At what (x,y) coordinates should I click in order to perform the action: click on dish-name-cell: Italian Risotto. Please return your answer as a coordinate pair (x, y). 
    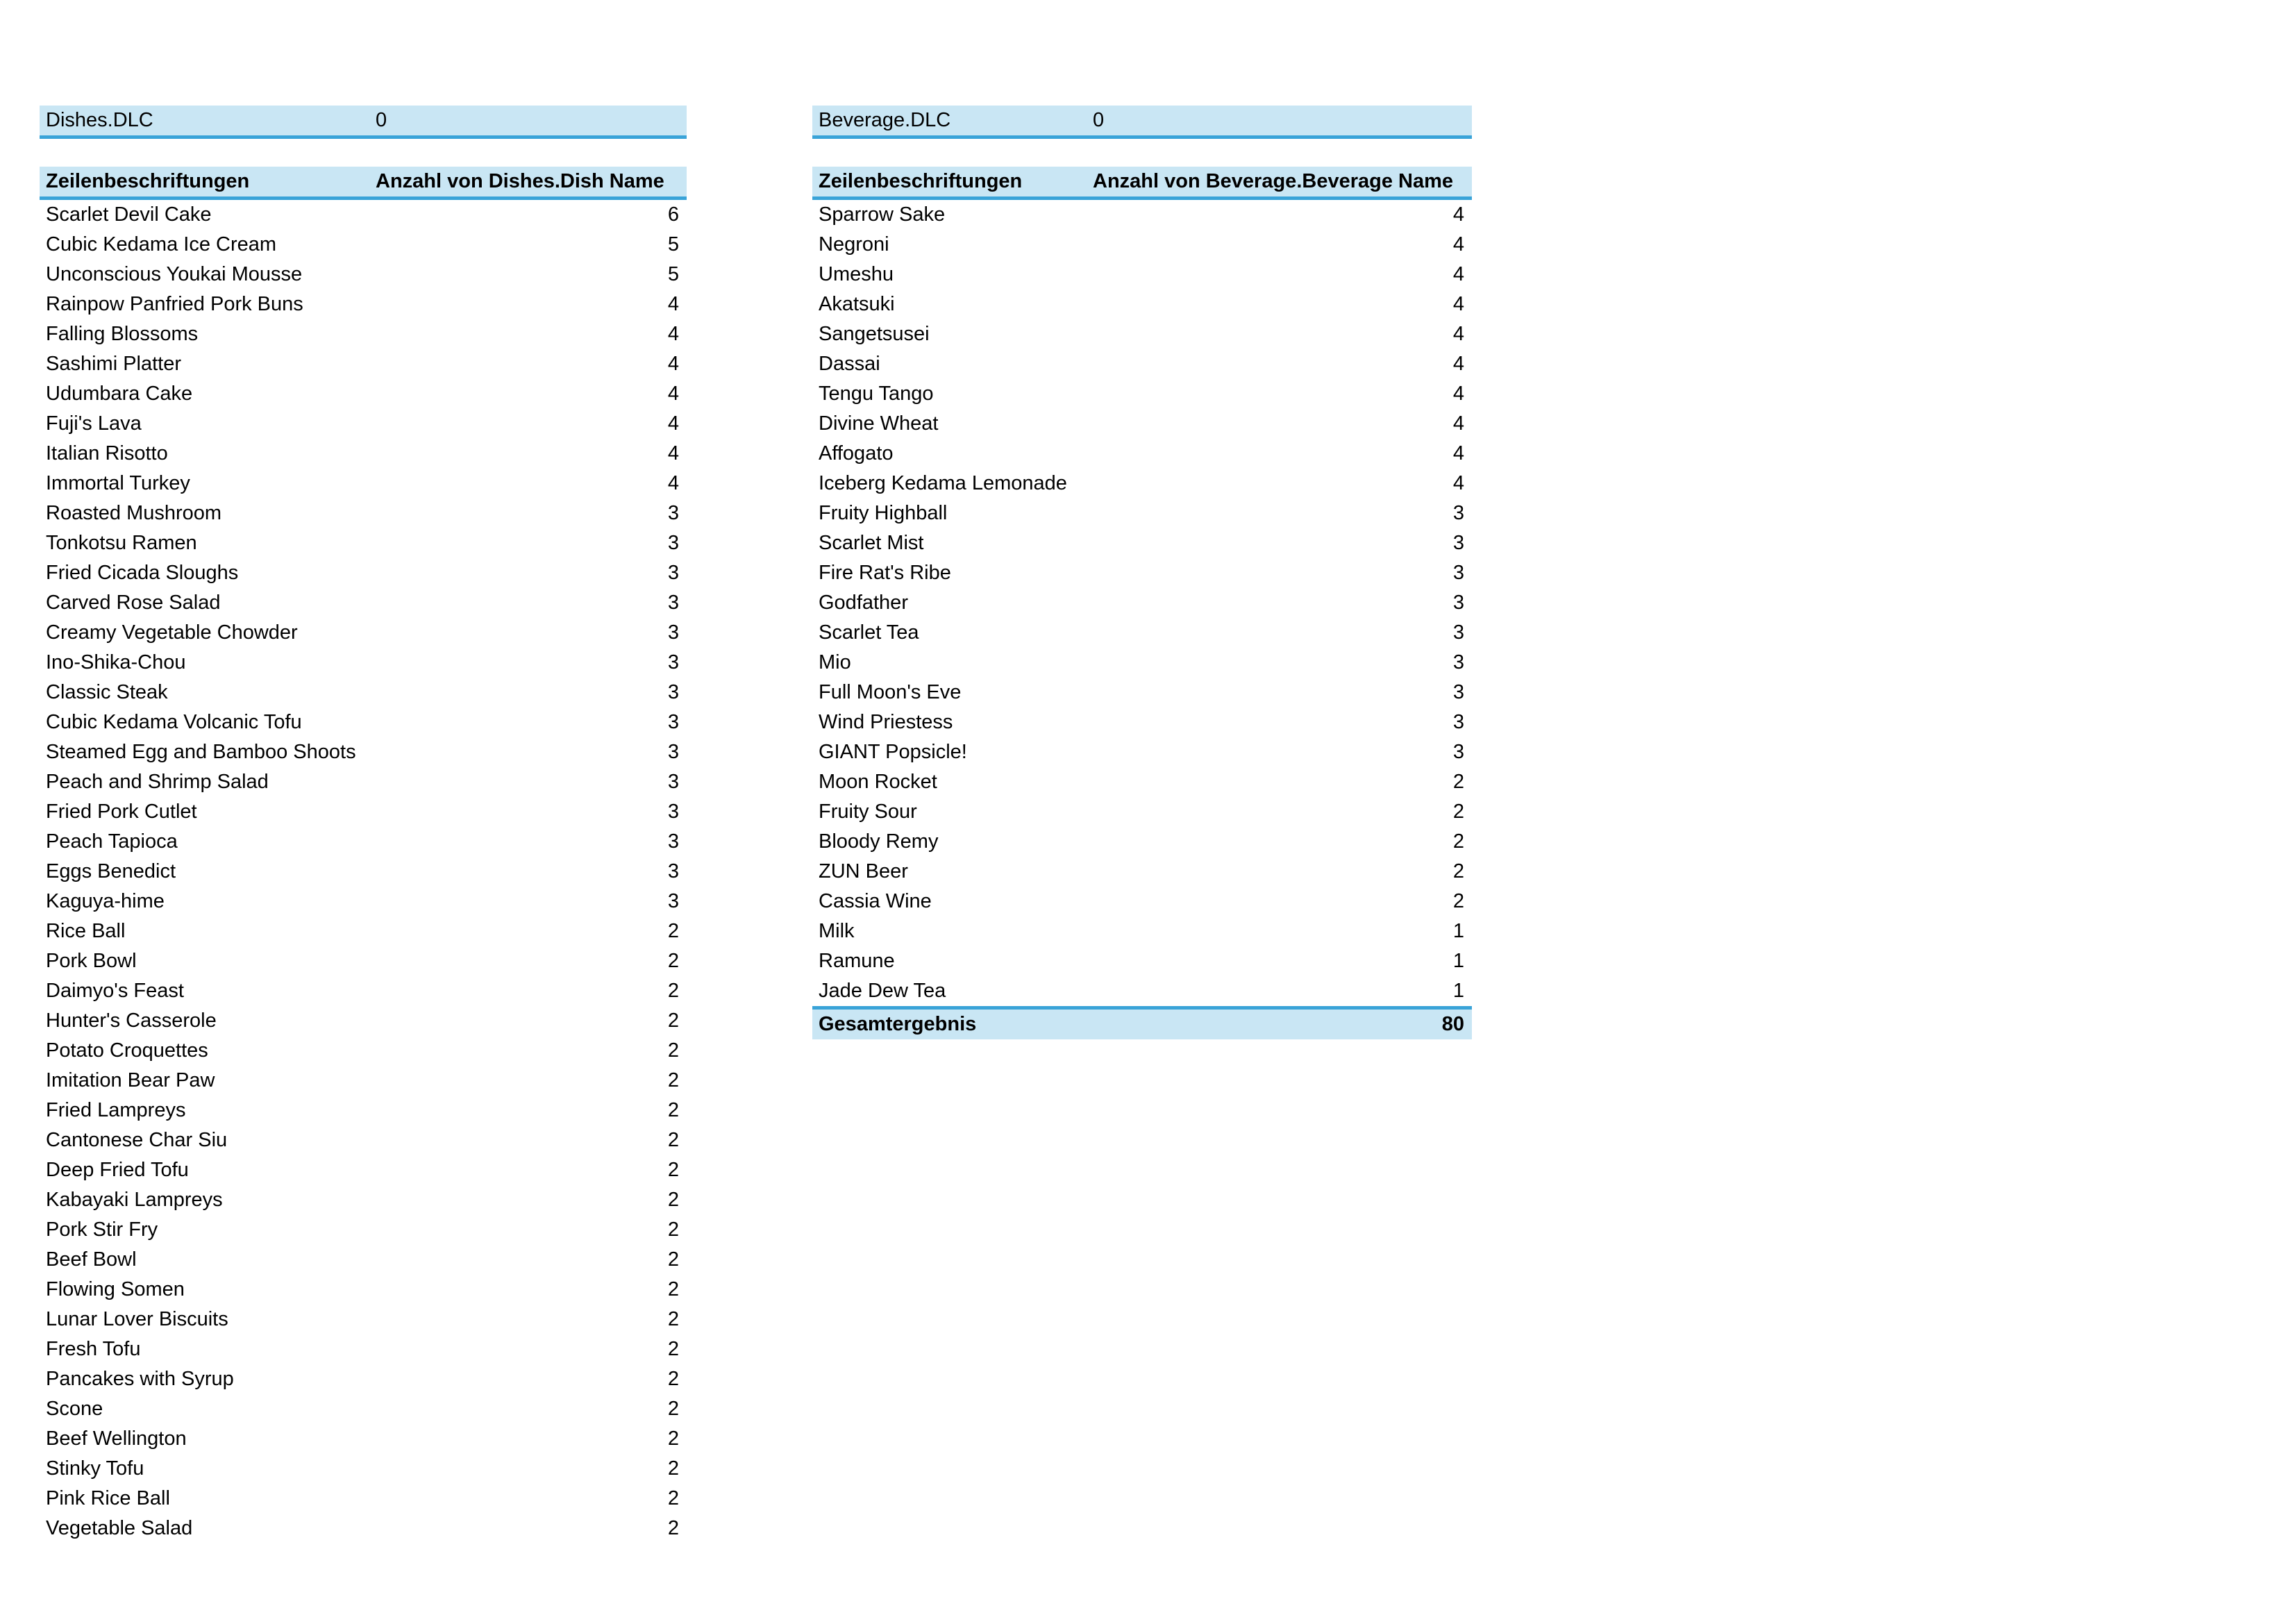
    Looking at the image, I should click on (107, 453).